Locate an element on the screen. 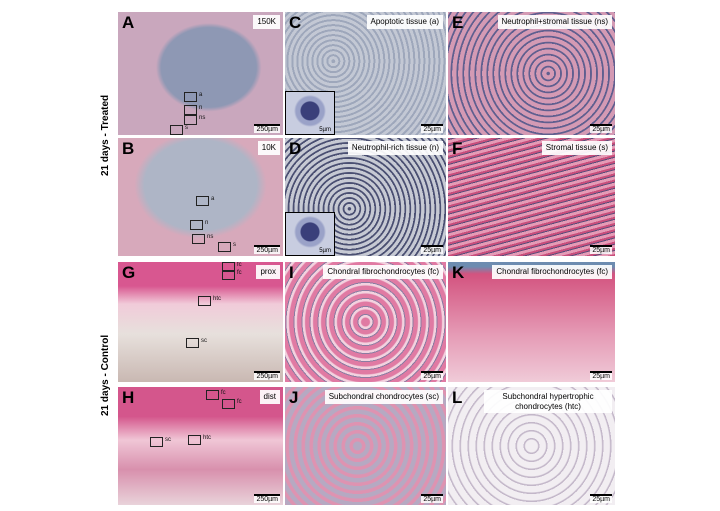 This screenshot has height=511, width=720. panel-image: A 150K 250µm a n ns s is located at coordinates (200, 73).